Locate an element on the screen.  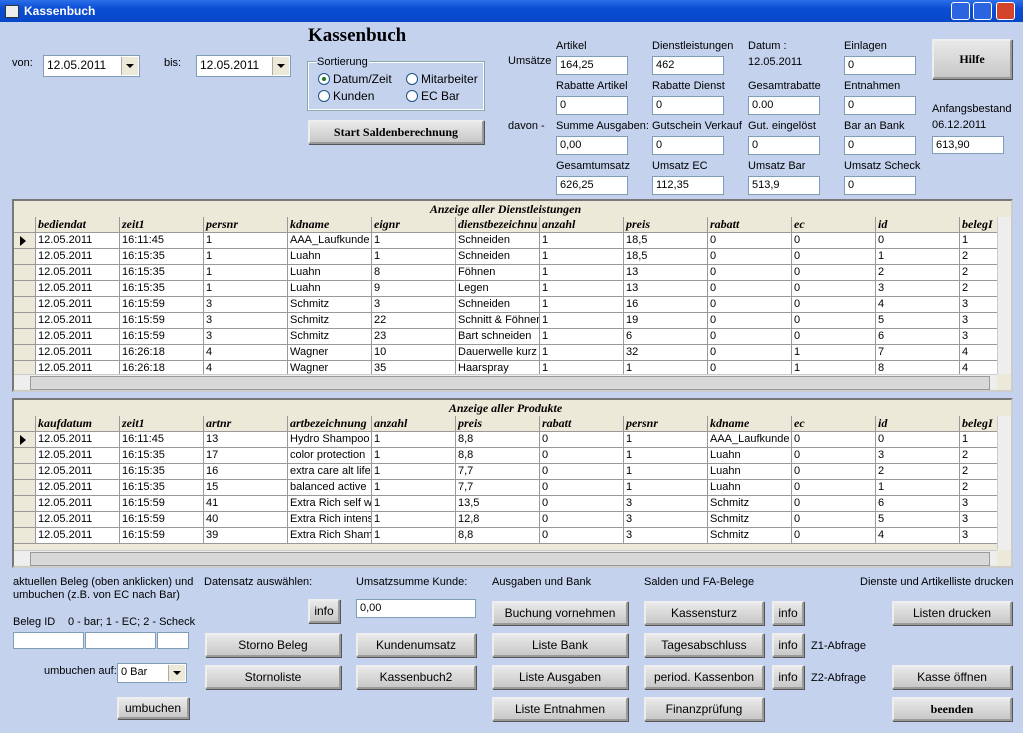
grid-cell: 7,7 is located at coordinates (498, 488).